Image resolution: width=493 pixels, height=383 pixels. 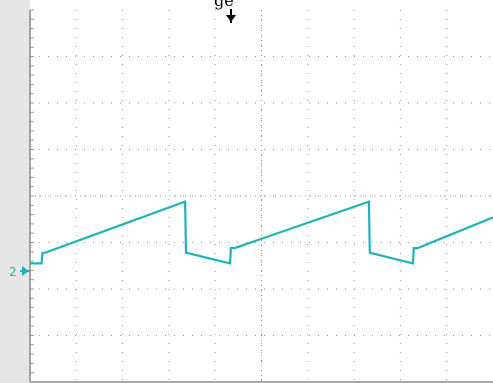 I want to click on left-side-bar, so click(x=15, y=191).